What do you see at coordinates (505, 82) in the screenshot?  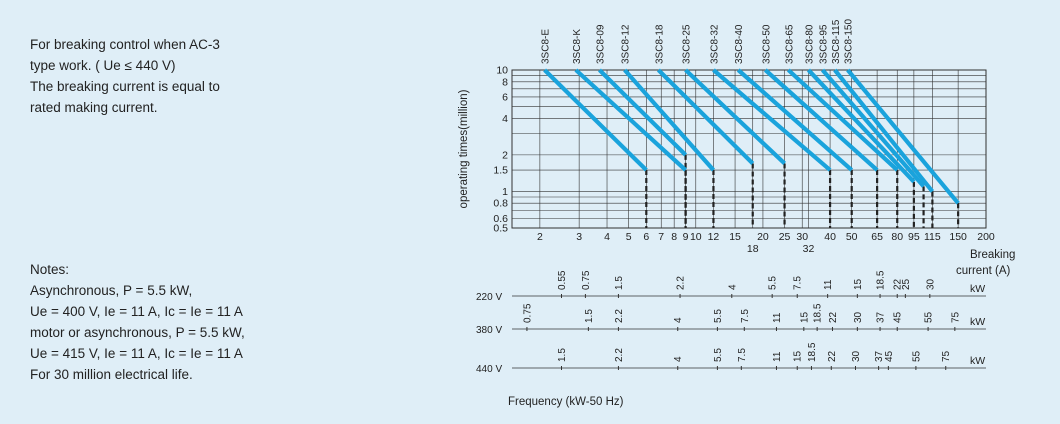 I see `y-tick-label: 8` at bounding box center [505, 82].